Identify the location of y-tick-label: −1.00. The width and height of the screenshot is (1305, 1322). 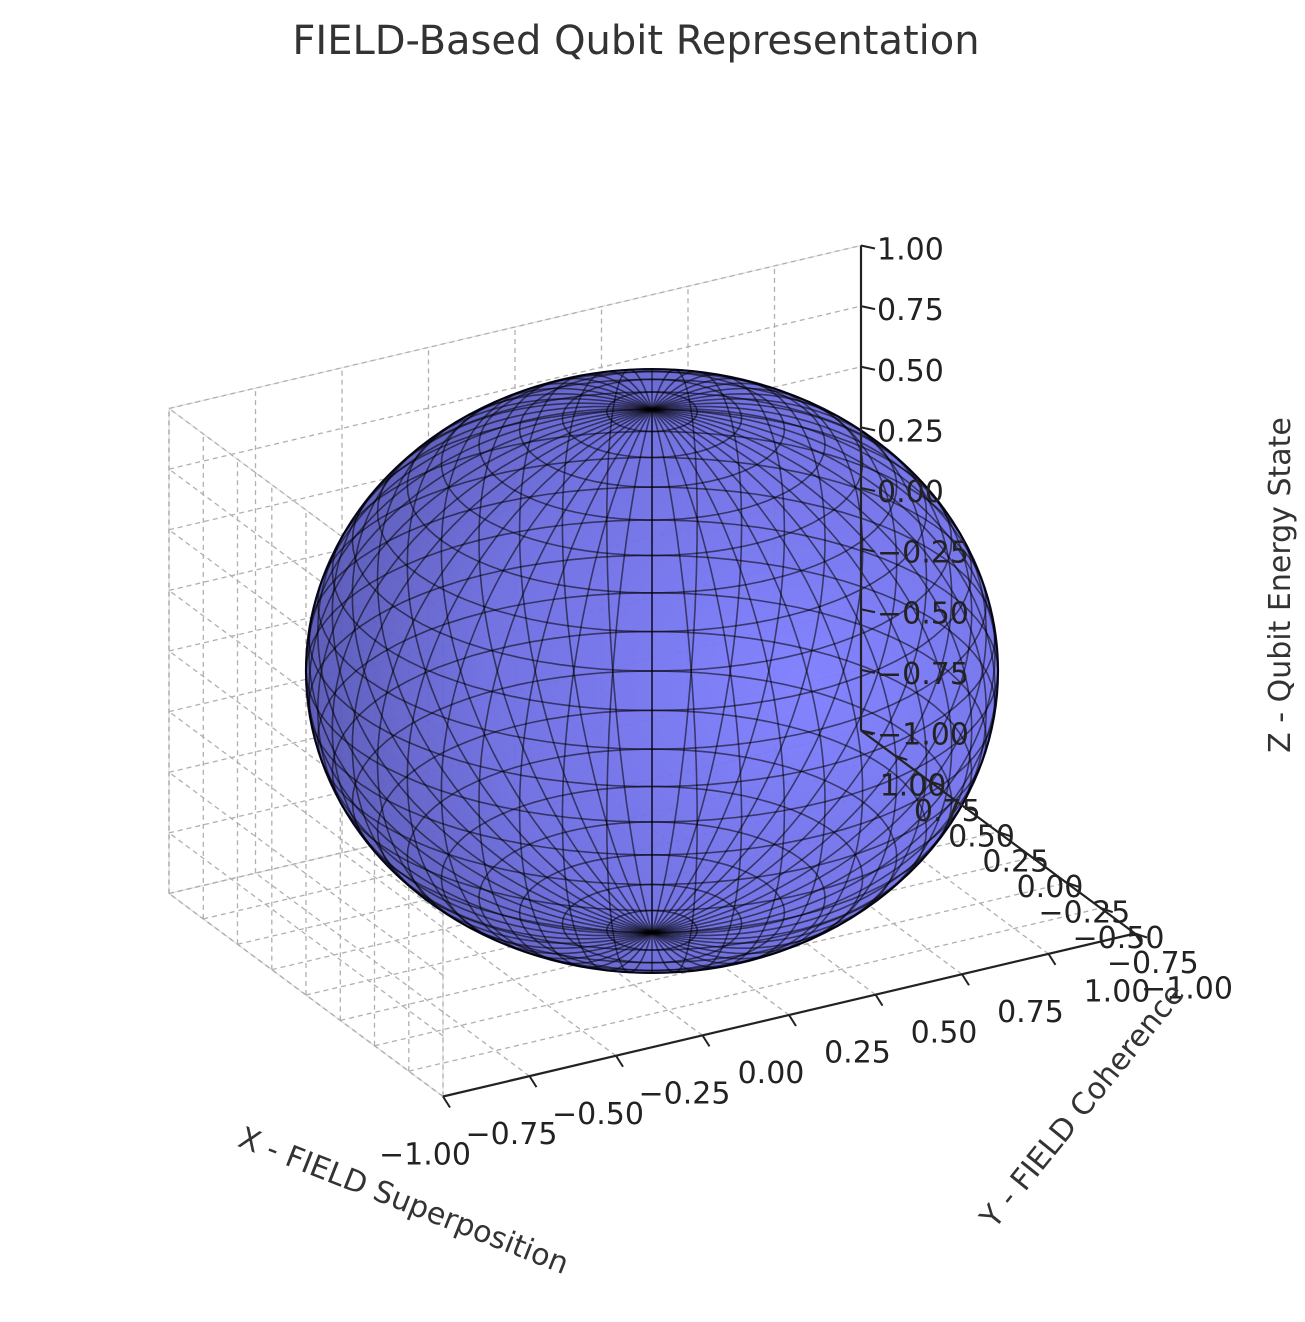
(1187, 989).